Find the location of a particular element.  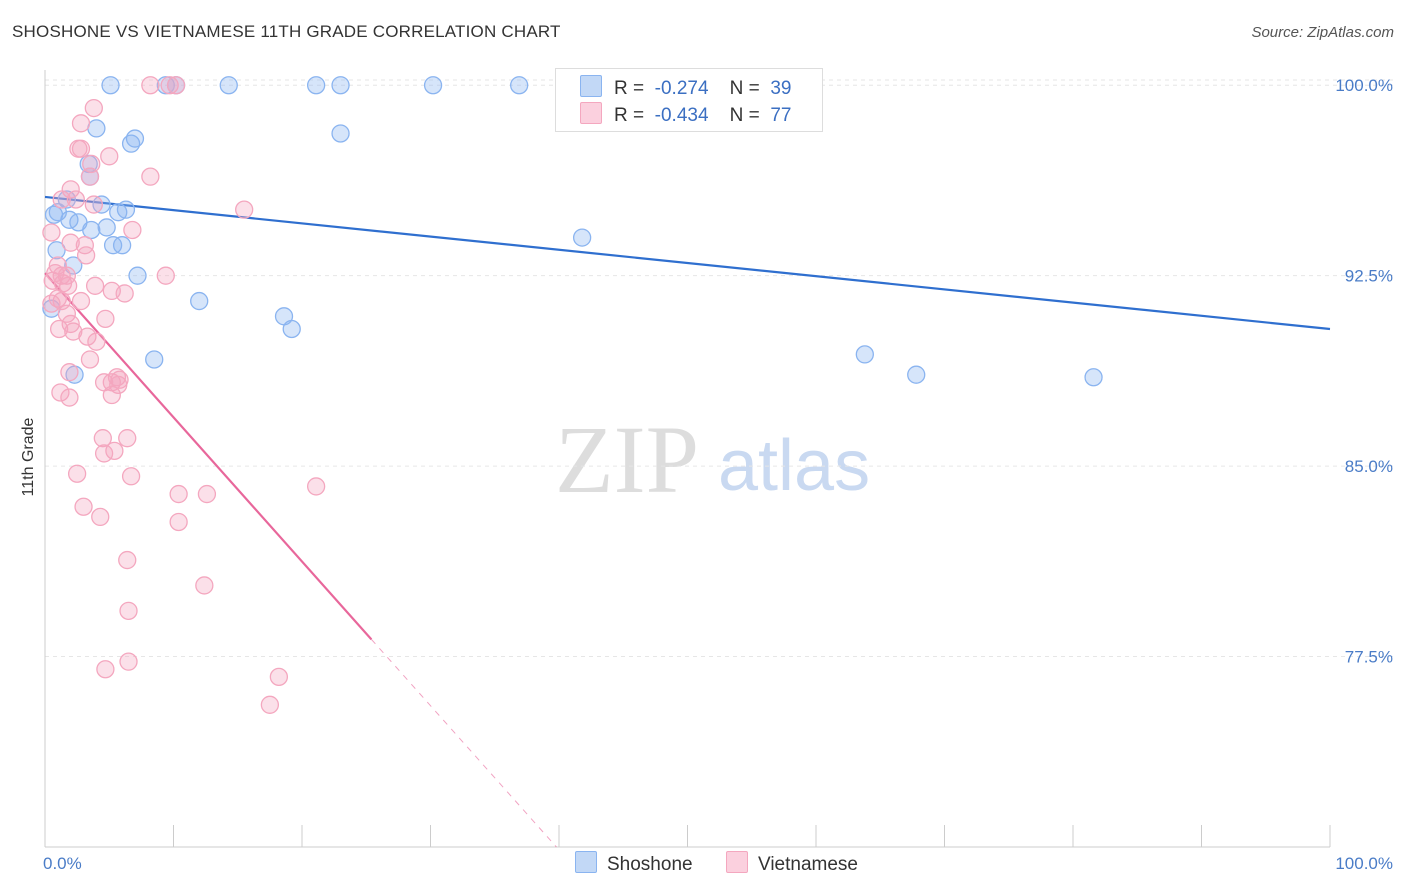

x-tick-label-right: 100.0% is located at coordinates (1364, 863).